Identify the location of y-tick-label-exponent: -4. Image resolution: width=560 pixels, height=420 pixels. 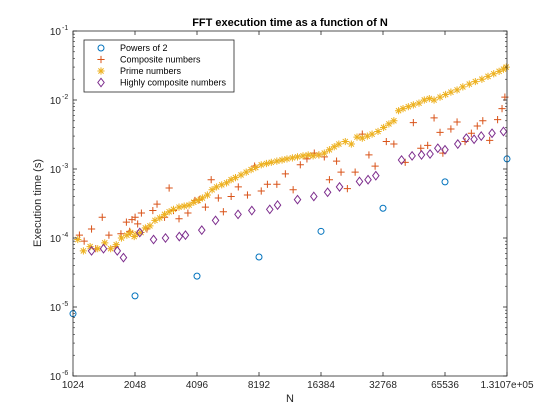
(65, 235).